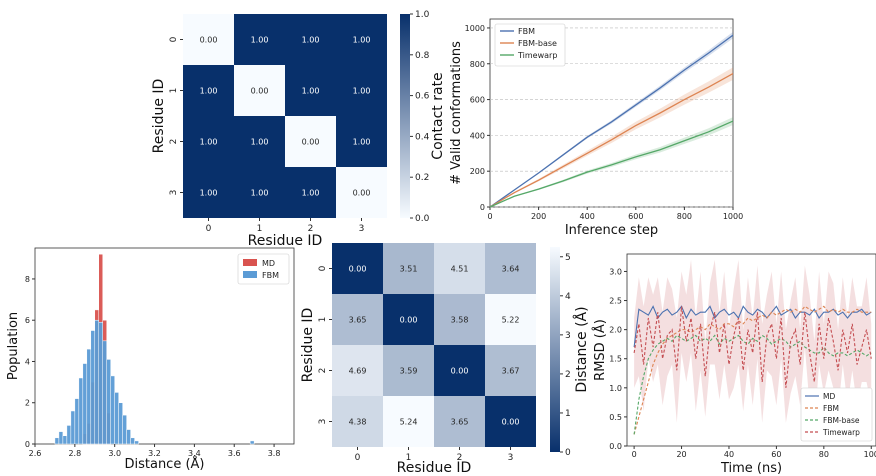  Describe the element at coordinates (409, 371) in the screenshot. I see `cell-value-label: 3.59` at that location.